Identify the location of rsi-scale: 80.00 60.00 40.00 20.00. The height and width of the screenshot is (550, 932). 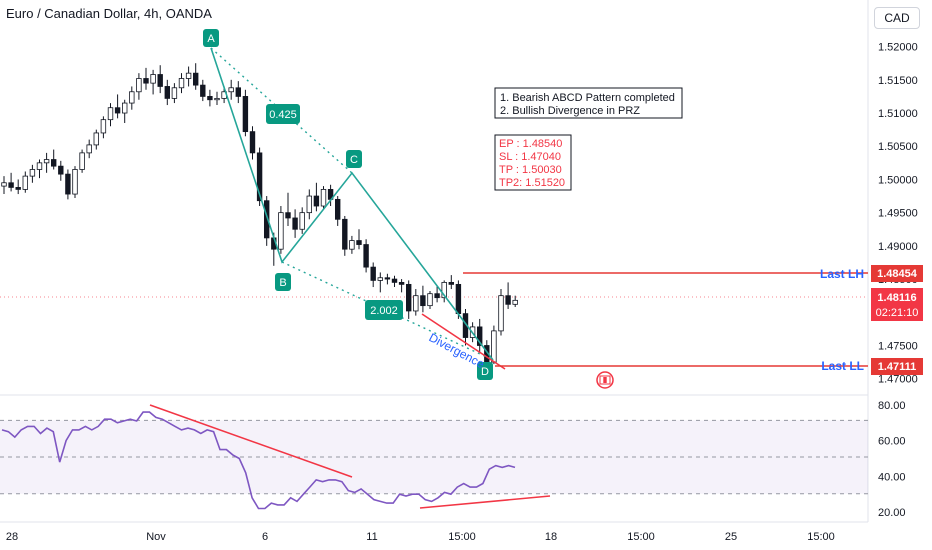
(892, 459).